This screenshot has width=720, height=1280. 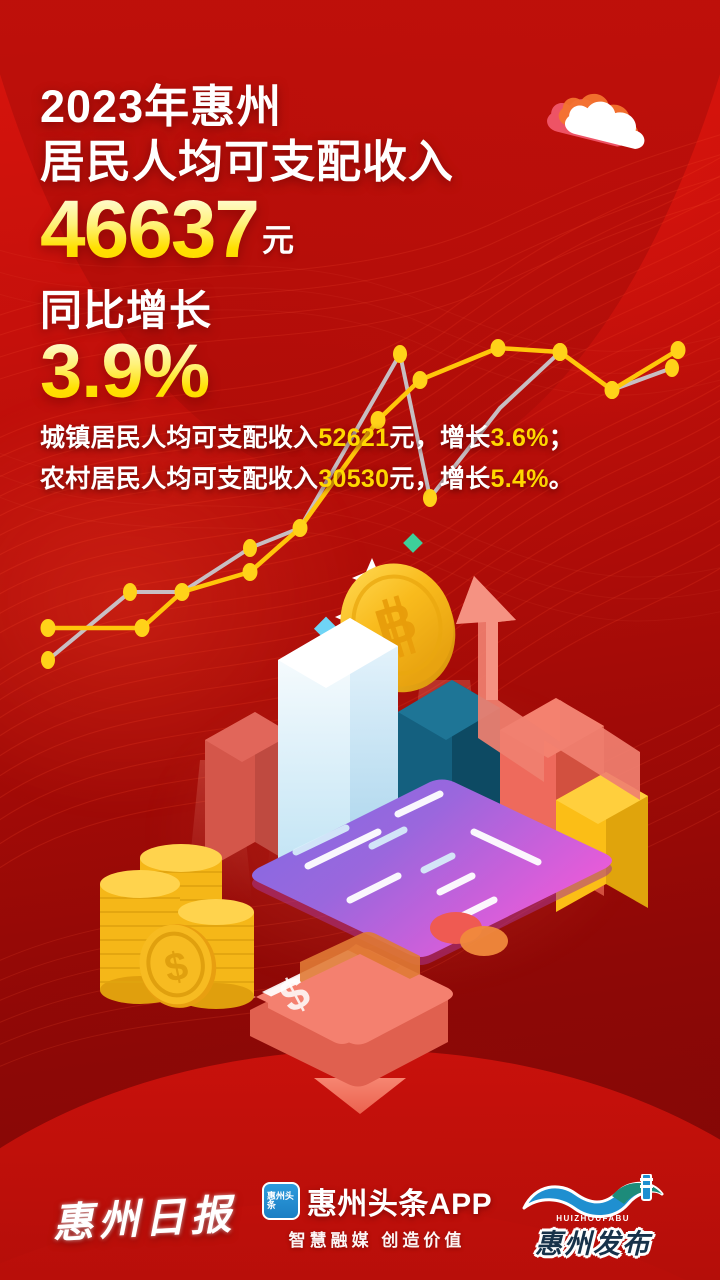 I want to click on bar-coral-back, so click(x=248, y=791).